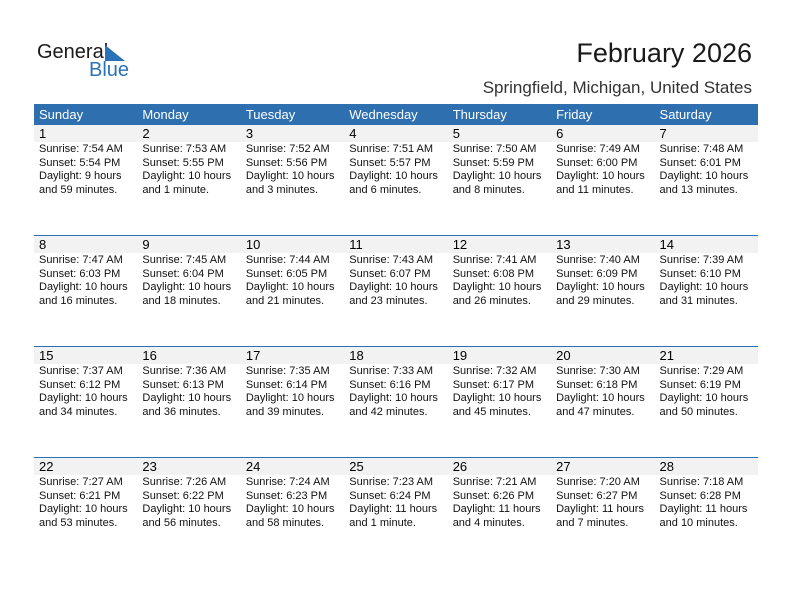 The height and width of the screenshot is (612, 792). I want to click on weekday-friday: Friday, so click(574, 114).